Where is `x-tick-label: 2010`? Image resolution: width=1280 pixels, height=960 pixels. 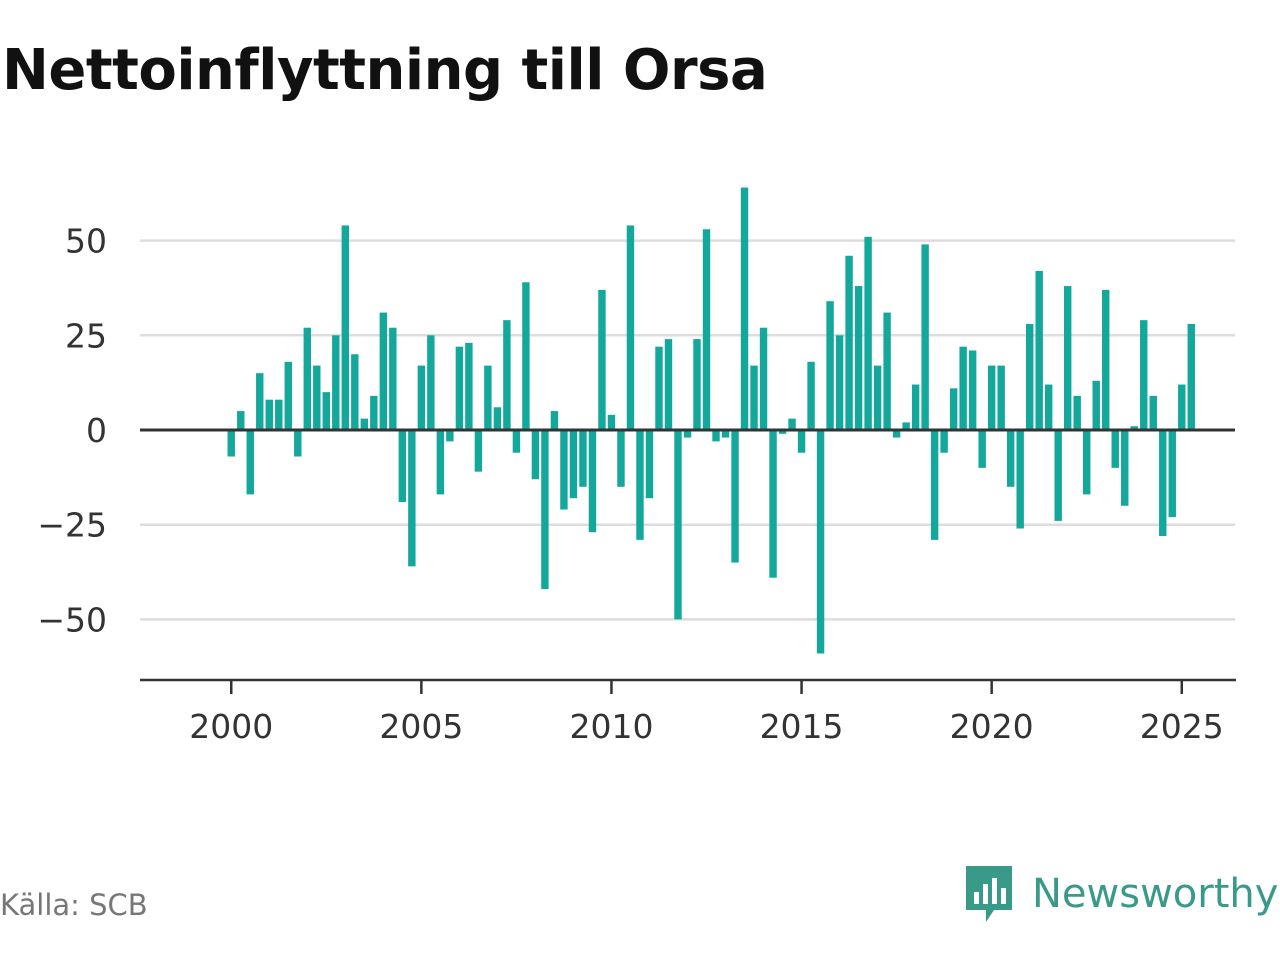 x-tick-label: 2010 is located at coordinates (611, 726).